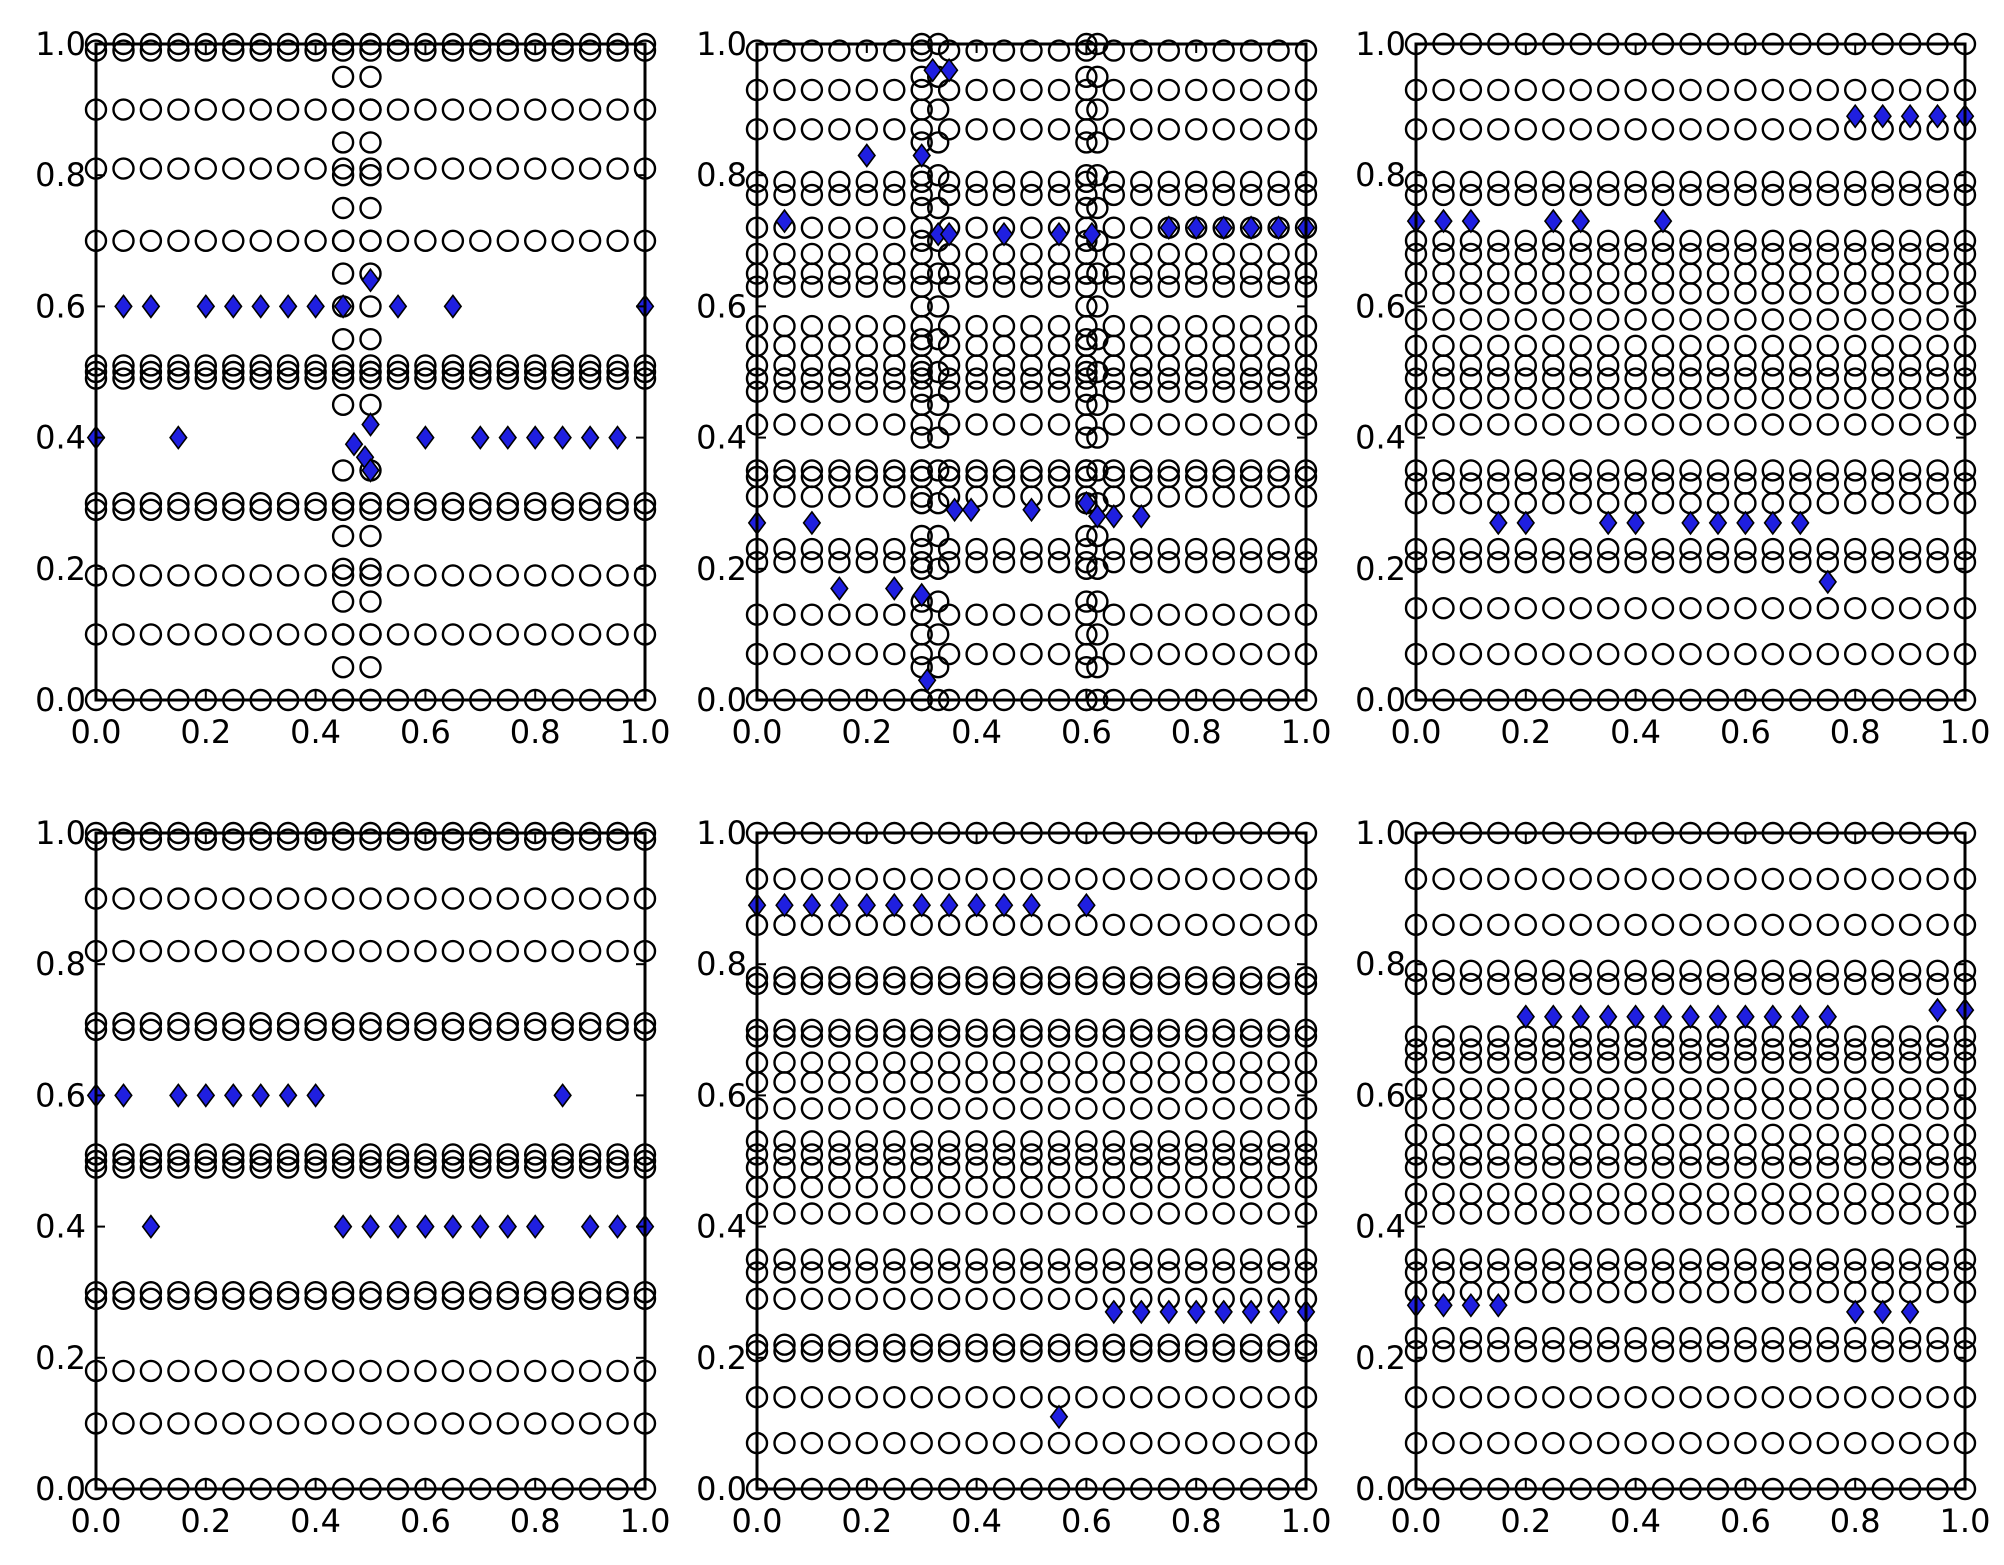 The image size is (2004, 1565). Describe the element at coordinates (1306, 732) in the screenshot. I see `x-tick-label: 1.0` at that location.